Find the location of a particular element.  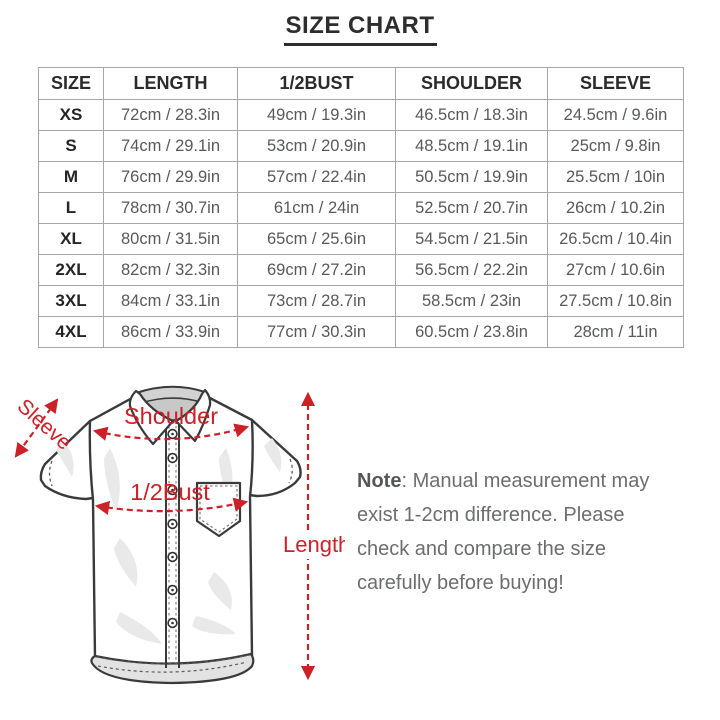

sleeve-cell: 24.5cm / 9.6in is located at coordinates (615, 115).